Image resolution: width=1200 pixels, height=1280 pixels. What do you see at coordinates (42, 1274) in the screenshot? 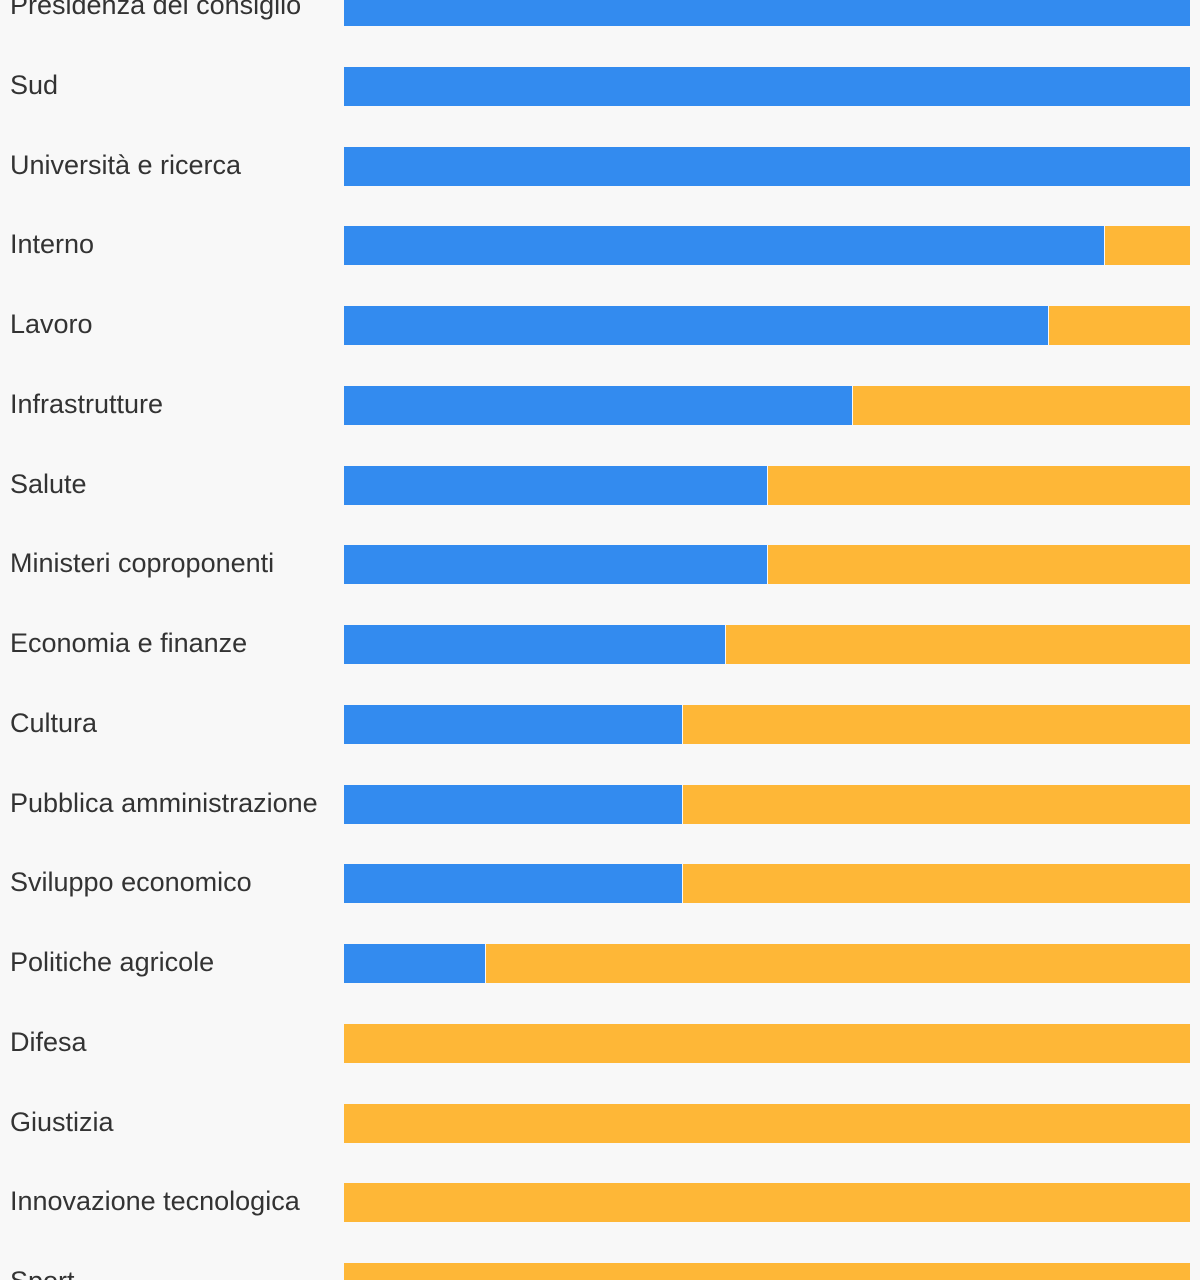
I see `category-label: Sport` at bounding box center [42, 1274].